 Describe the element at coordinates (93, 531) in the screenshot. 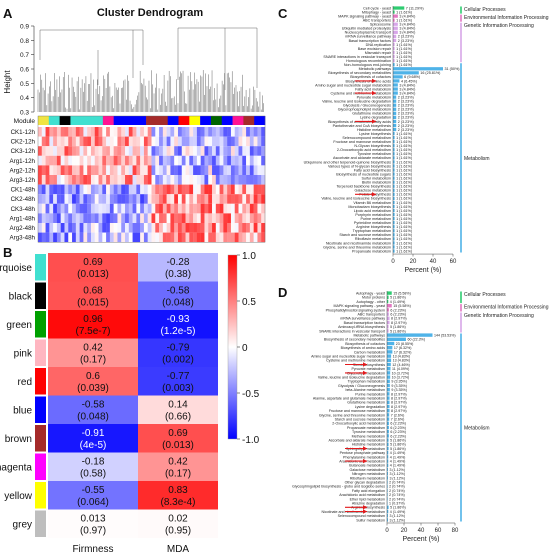

I see `correlation-pvalue: (0.97)` at that location.